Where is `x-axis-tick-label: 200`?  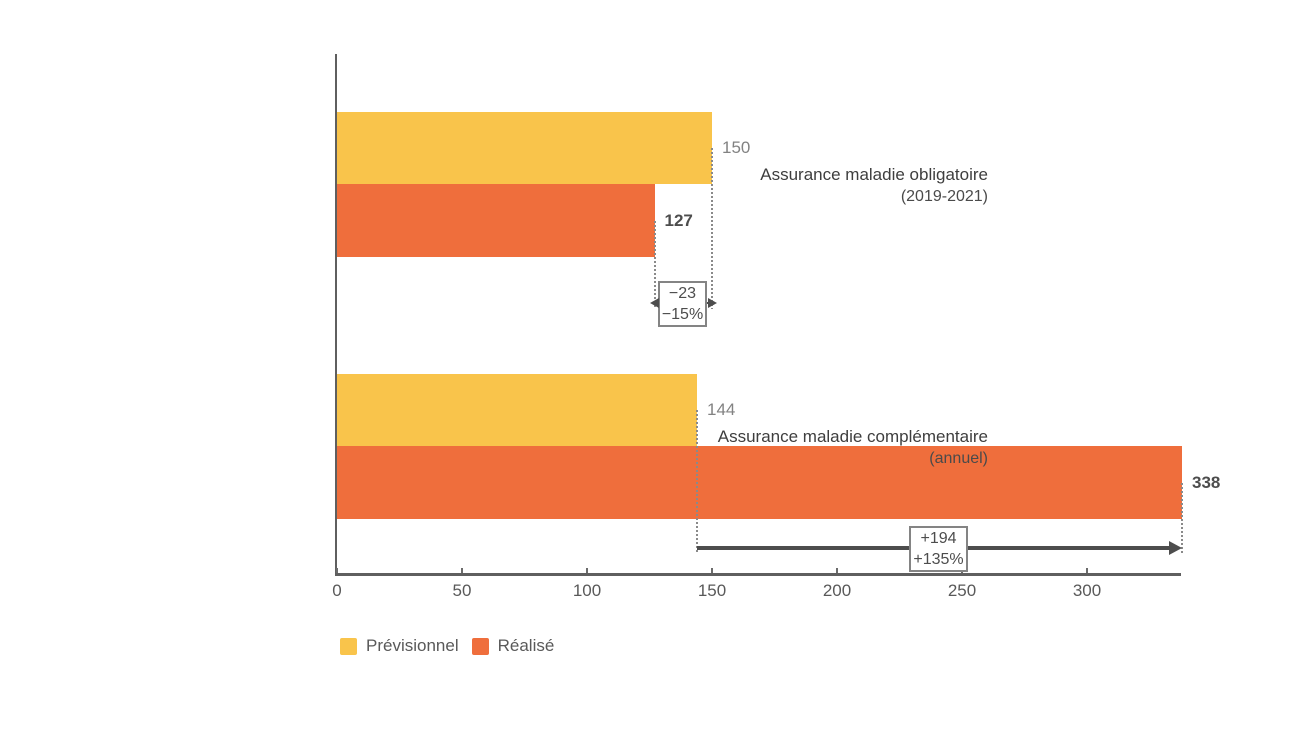
x-axis-tick-label: 200 is located at coordinates (837, 590).